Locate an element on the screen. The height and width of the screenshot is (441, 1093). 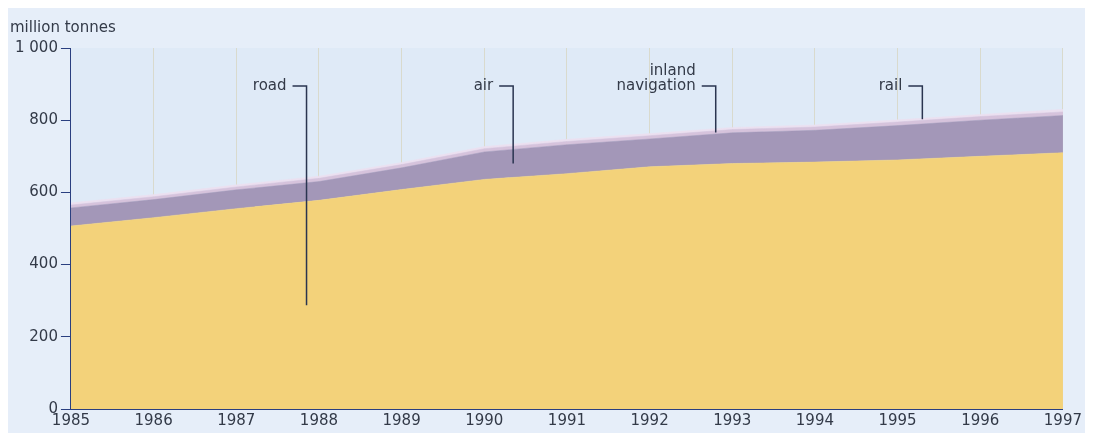
x-tick-label: 1994 is located at coordinates (815, 419).